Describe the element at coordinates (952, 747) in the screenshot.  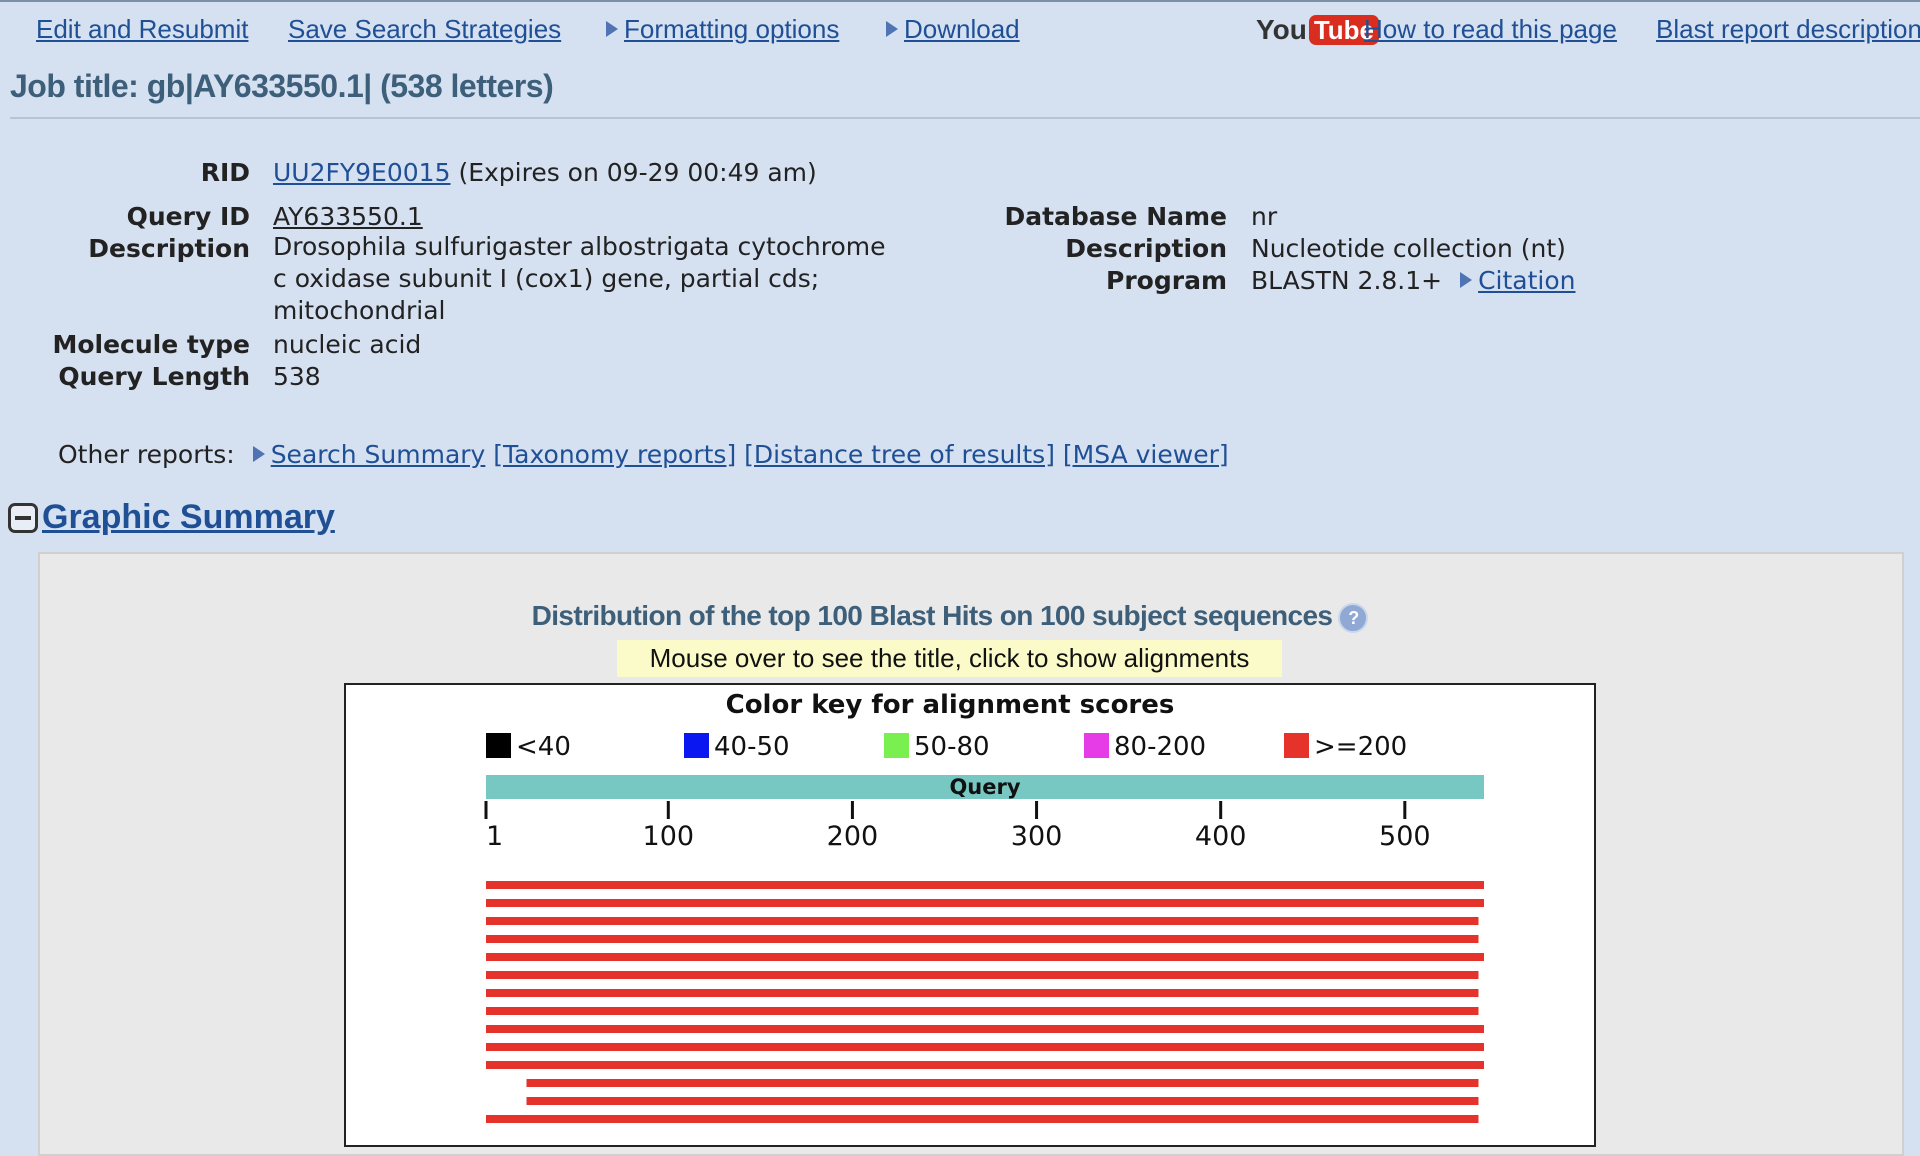
I see `legend-label: 50-80` at that location.